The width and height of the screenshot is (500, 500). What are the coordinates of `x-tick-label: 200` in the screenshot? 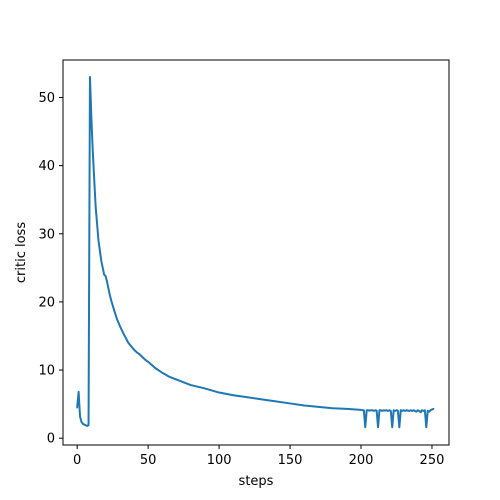 It's located at (361, 460).